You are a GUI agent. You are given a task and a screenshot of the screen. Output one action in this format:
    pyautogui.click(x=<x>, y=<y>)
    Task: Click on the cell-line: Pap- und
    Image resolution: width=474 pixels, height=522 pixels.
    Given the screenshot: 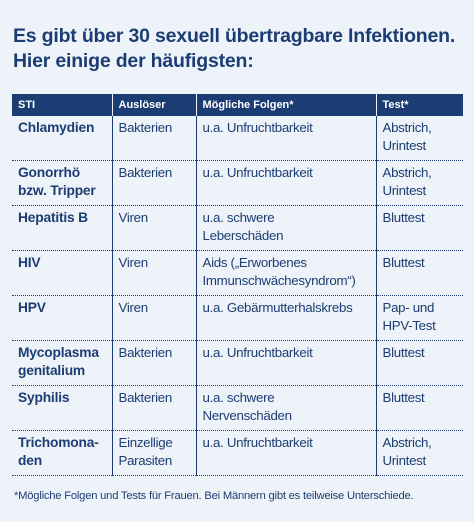 What is the action you would take?
    pyautogui.click(x=408, y=307)
    